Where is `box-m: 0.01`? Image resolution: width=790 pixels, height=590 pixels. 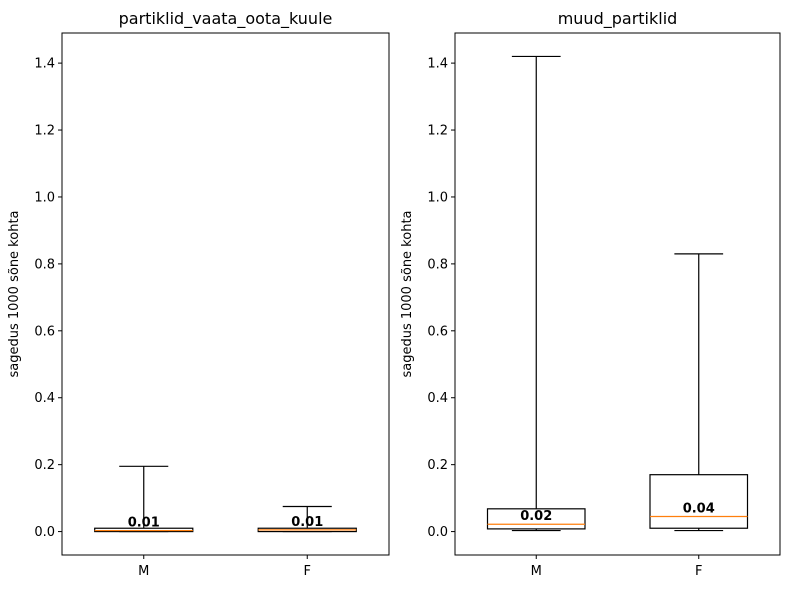 box-m: 0.01 is located at coordinates (144, 499).